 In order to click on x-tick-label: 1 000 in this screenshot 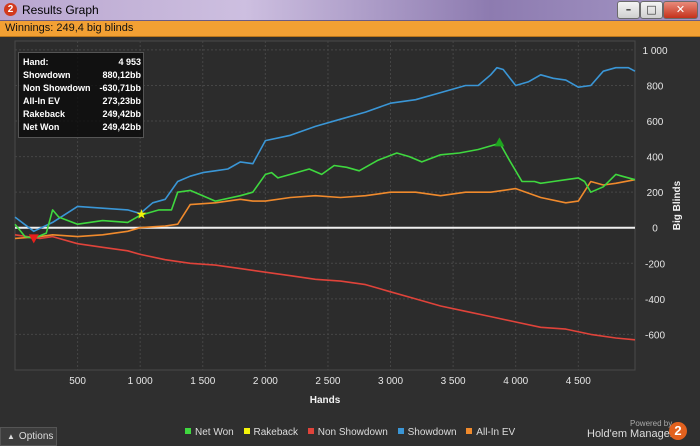, I will do `click(140, 381)`.